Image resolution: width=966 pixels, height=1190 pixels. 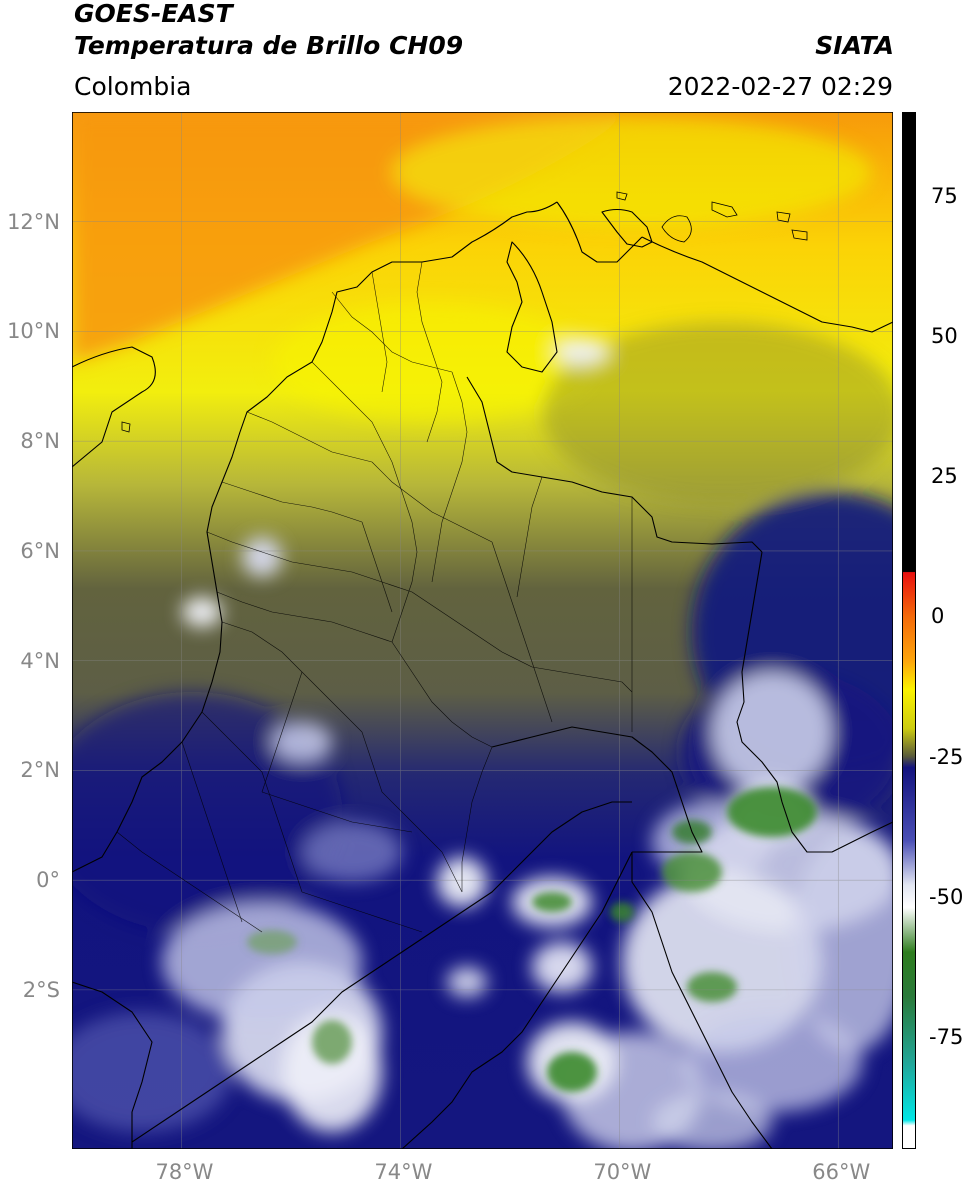 What do you see at coordinates (946, 1036) in the screenshot?
I see `colorbar-tick-label: -75` at bounding box center [946, 1036].